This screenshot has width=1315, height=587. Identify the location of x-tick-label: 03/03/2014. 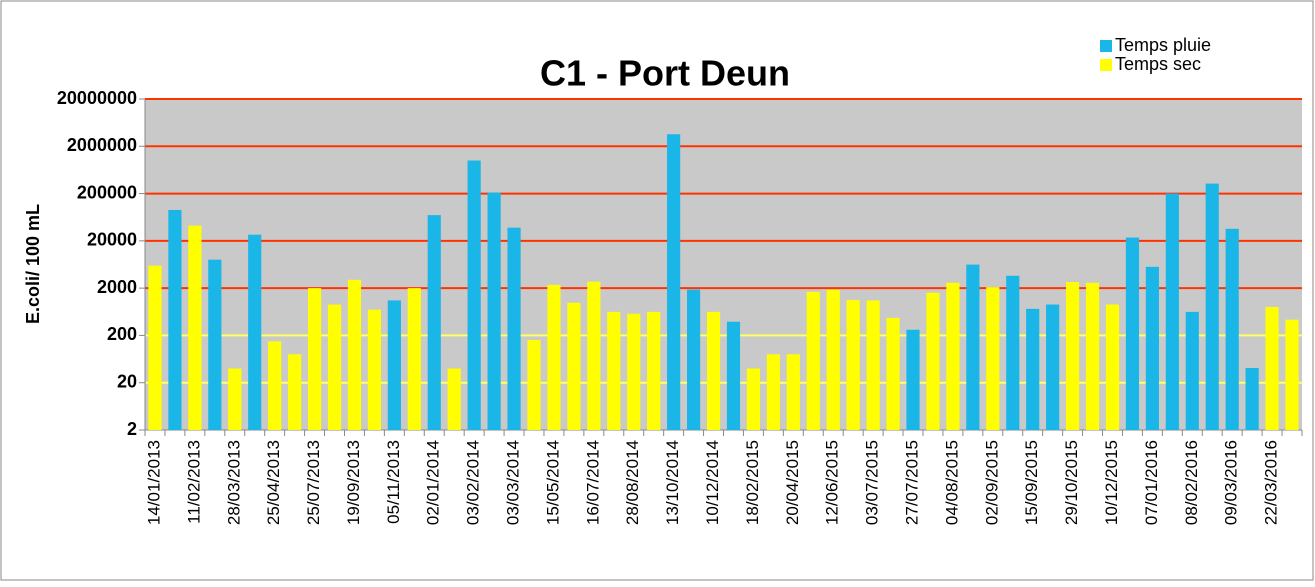
(513, 482).